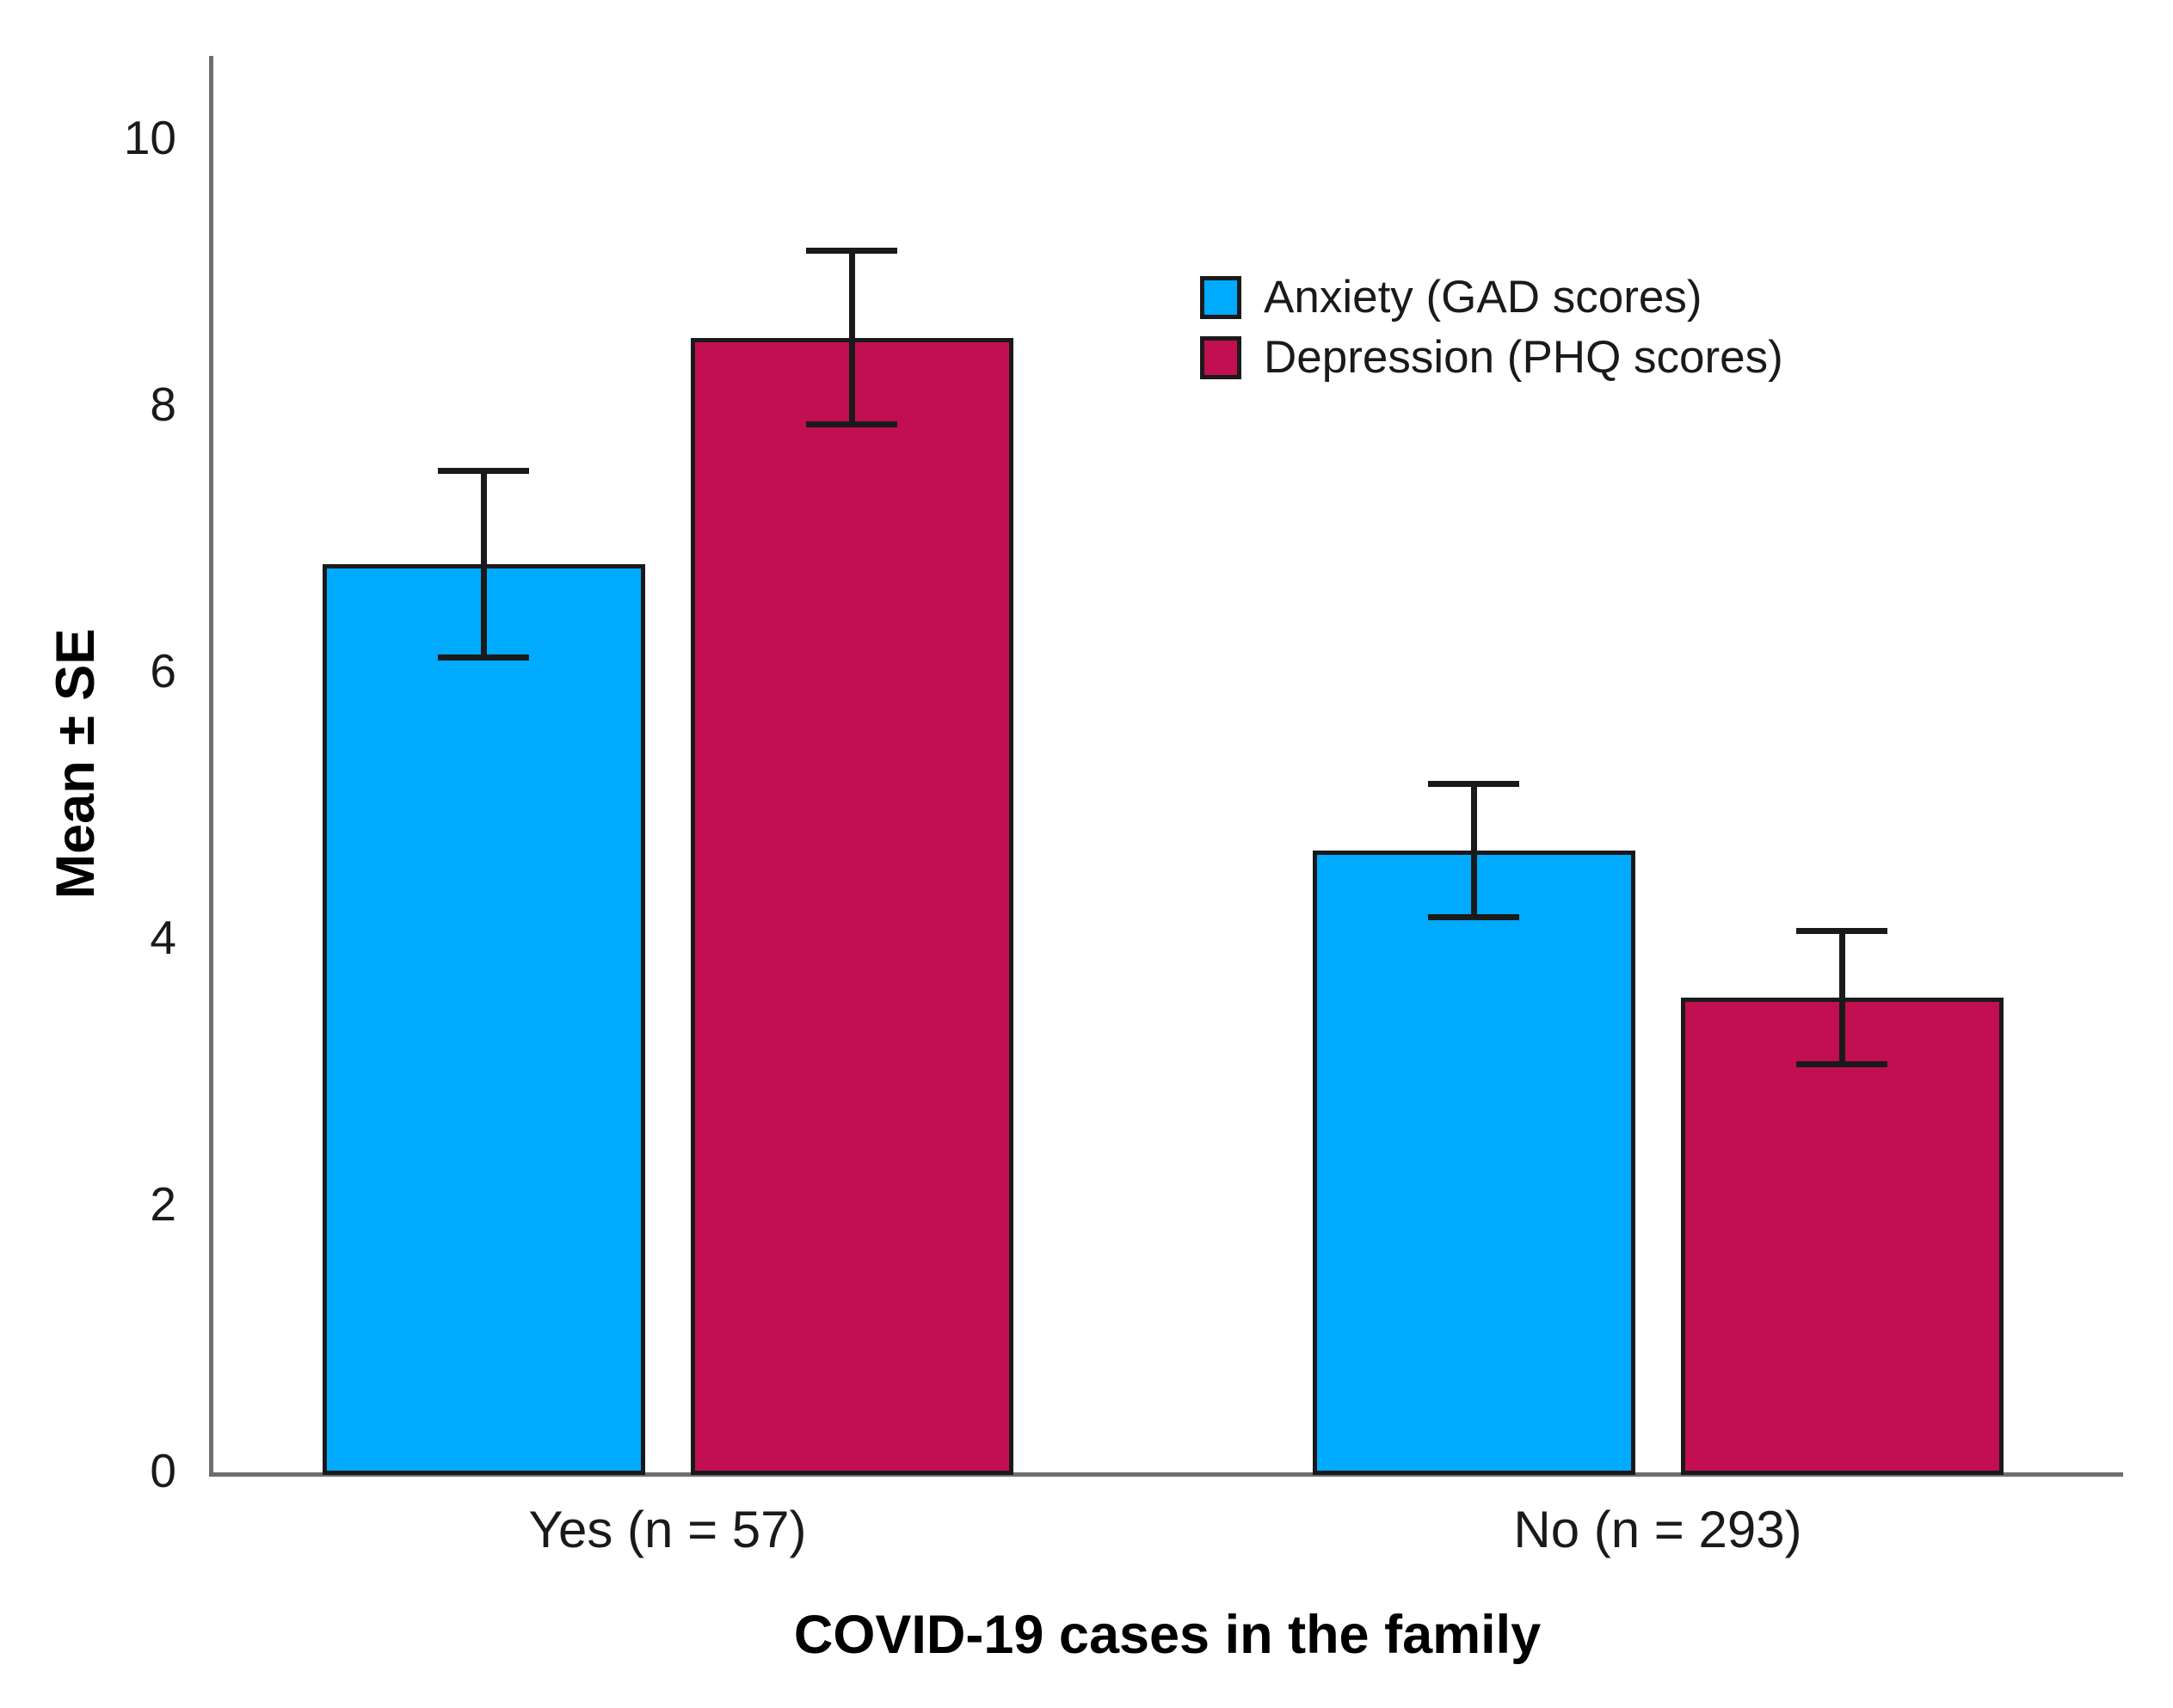  Describe the element at coordinates (1167, 1635) in the screenshot. I see `x-axis-title: COVID-19 cases in the family` at that location.